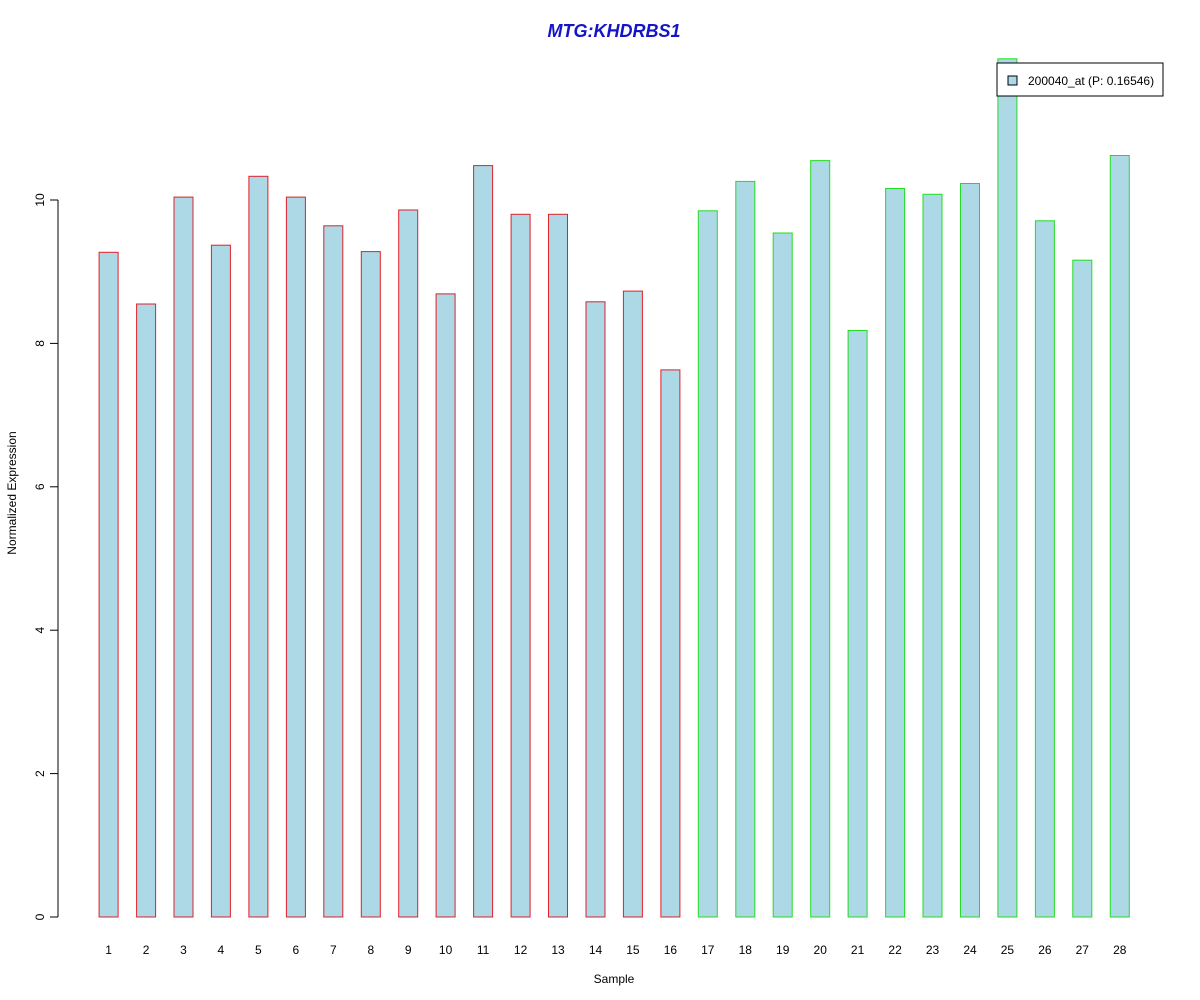 The image size is (1200, 1000). I want to click on x-tick-label: 6, so click(296, 950).